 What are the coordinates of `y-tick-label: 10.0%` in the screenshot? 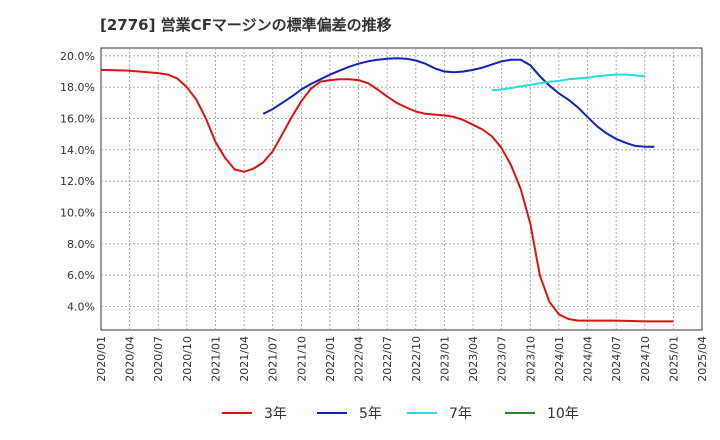 It's located at (77, 213).